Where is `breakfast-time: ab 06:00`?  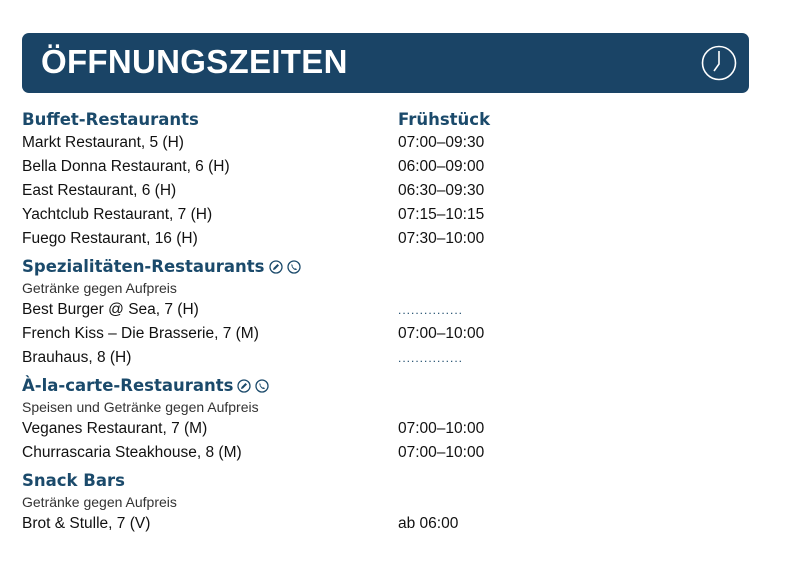 breakfast-time: ab 06:00 is located at coordinates (428, 523).